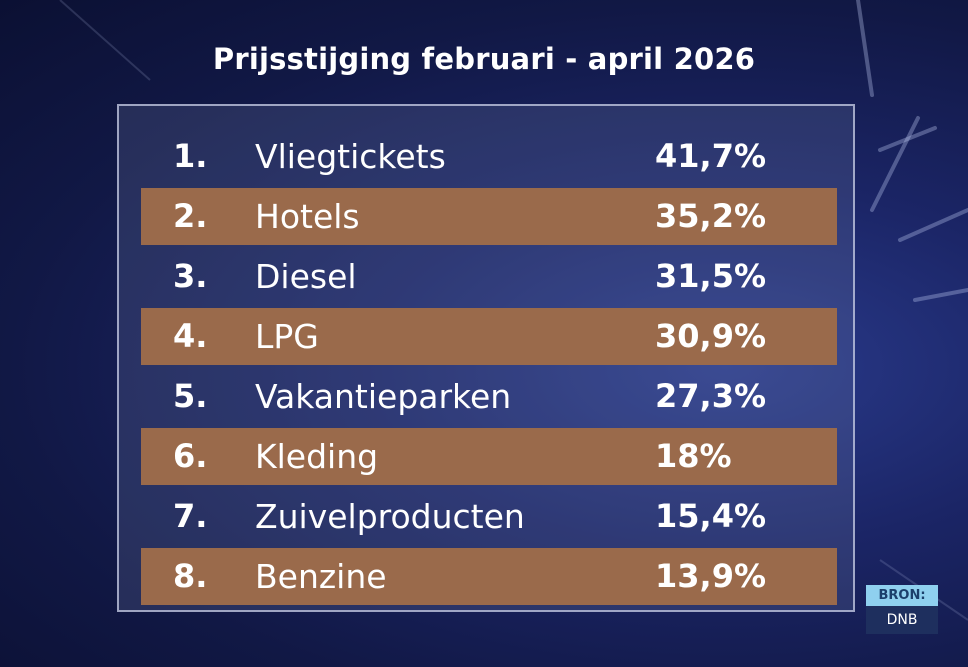  What do you see at coordinates (190, 396) in the screenshot?
I see `row-rank: 5.` at bounding box center [190, 396].